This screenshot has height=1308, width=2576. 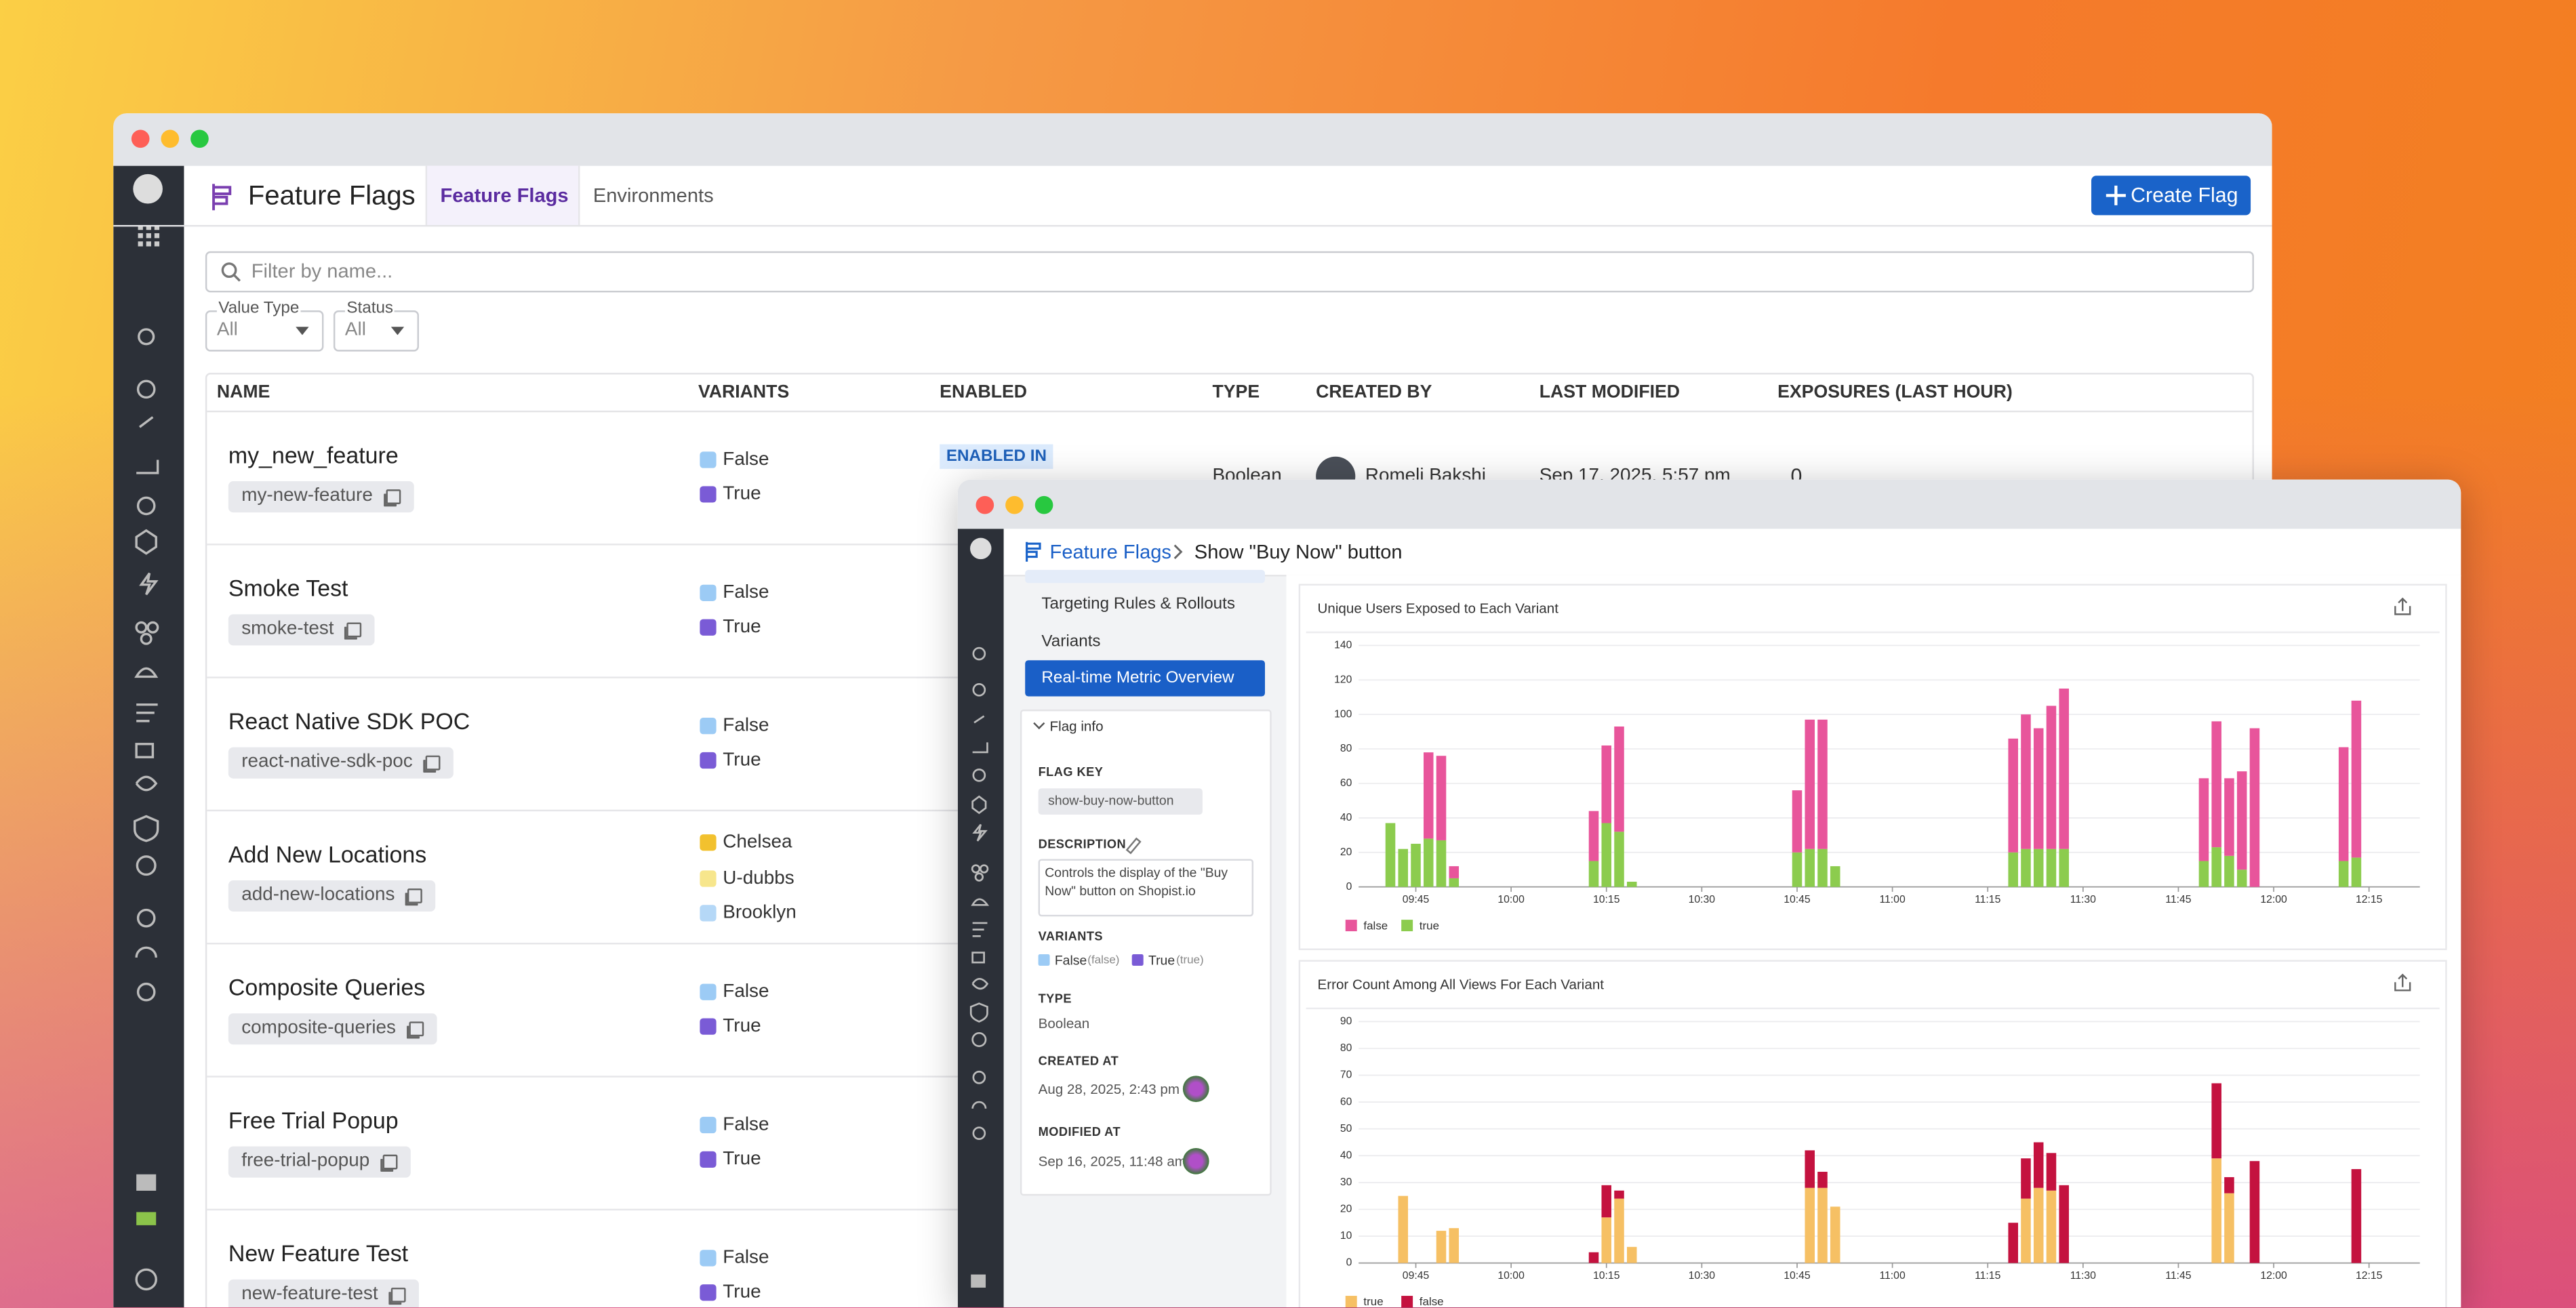 I want to click on x-tick-label: 11:00, so click(x=1892, y=1276).